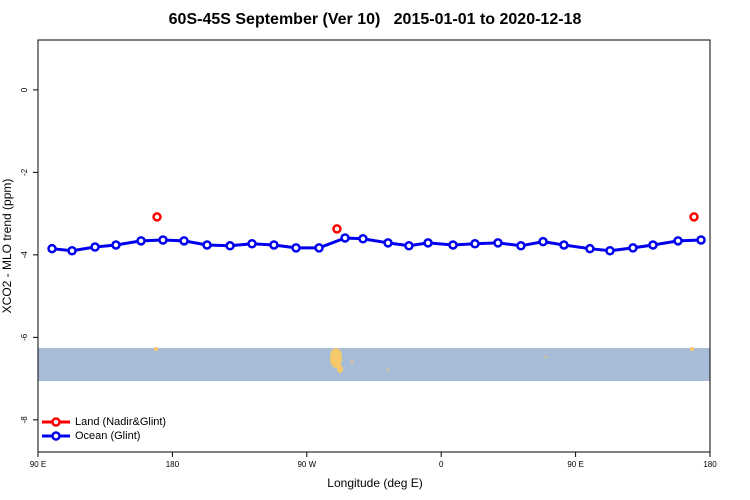 This screenshot has width=750, height=500. I want to click on x-axis-label: Longitude (deg E), so click(374, 483).